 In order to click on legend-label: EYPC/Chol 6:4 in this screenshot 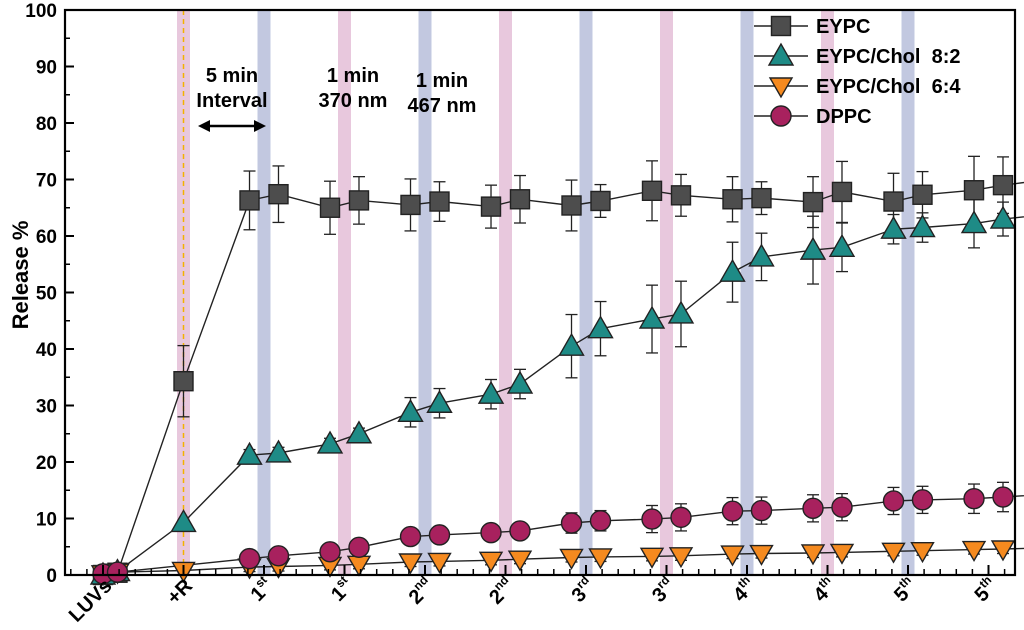, I will do `click(888, 87)`.